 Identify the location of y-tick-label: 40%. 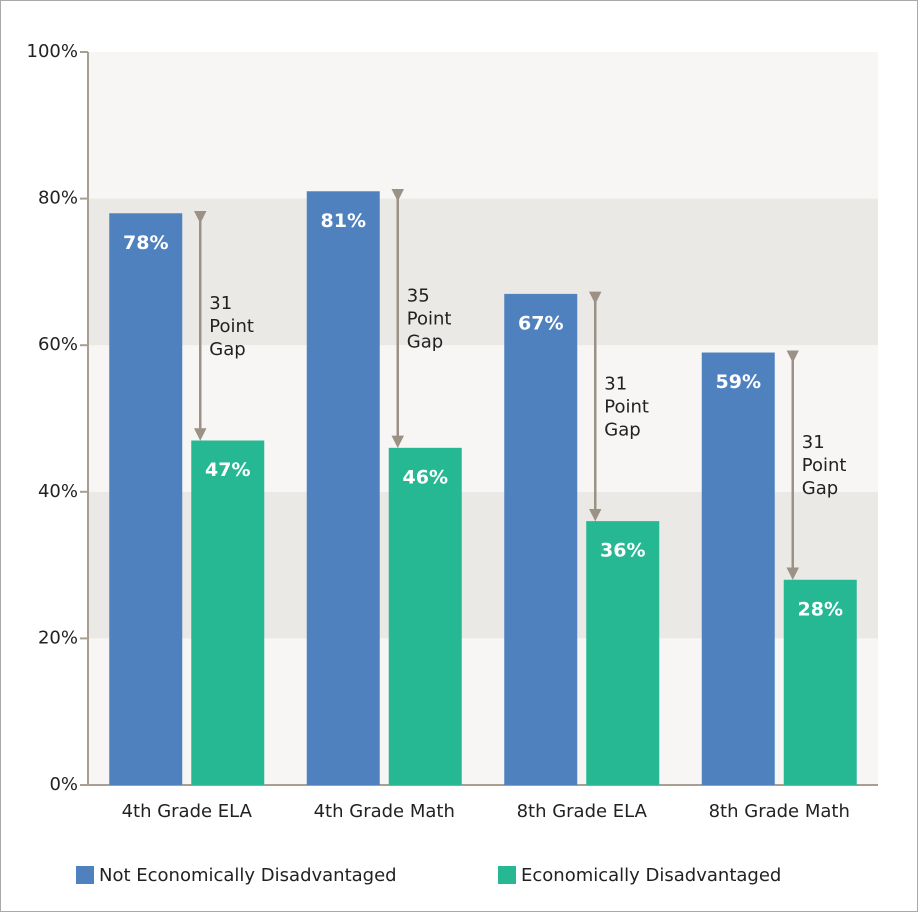
(58, 491).